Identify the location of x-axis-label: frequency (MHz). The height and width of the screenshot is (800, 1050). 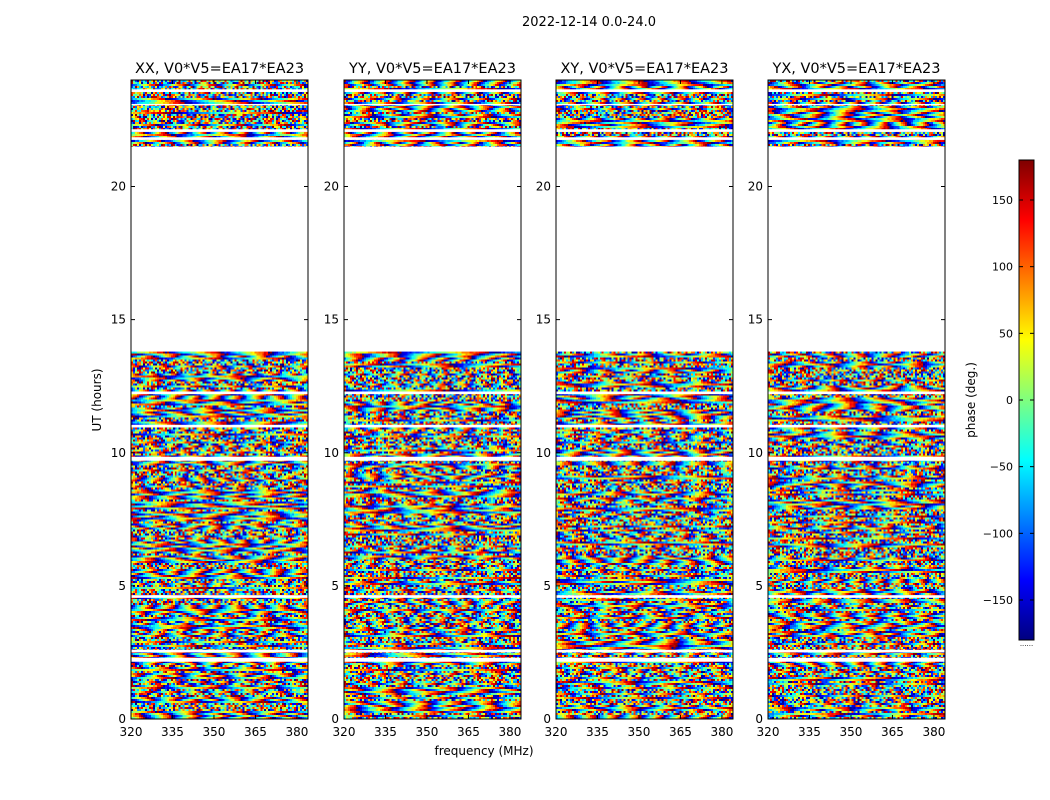
(483, 751).